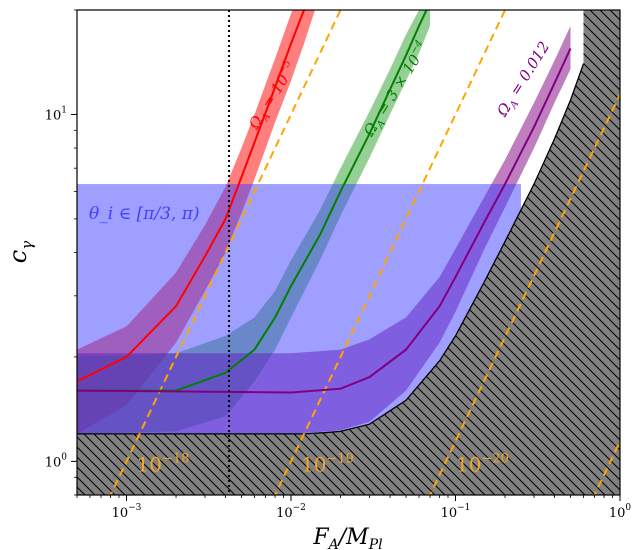 The height and width of the screenshot is (550, 642). What do you see at coordinates (56, 114) in the screenshot?
I see `y-tick-label: 10¹` at bounding box center [56, 114].